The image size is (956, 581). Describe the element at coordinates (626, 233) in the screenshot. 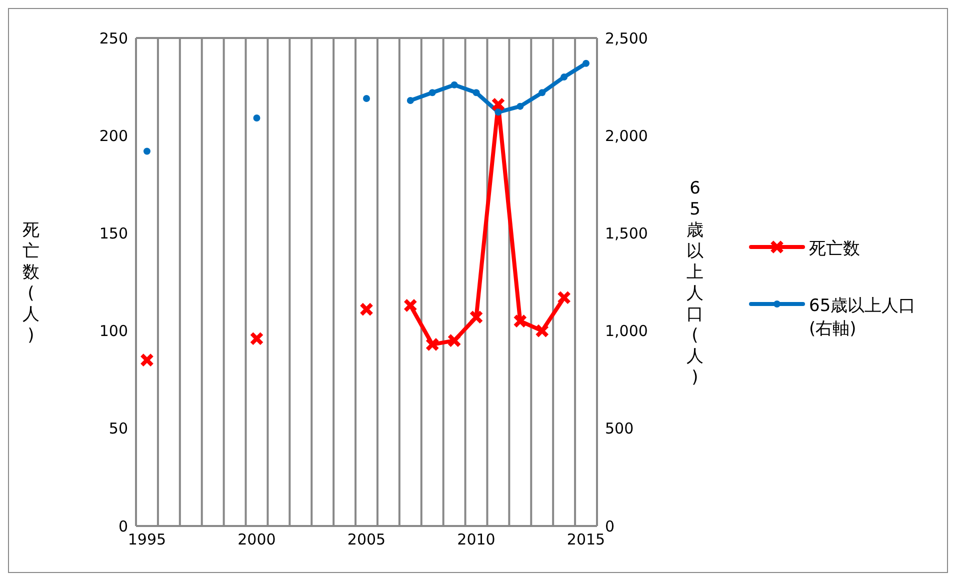

I see `y2-tick-label: 1,500` at that location.